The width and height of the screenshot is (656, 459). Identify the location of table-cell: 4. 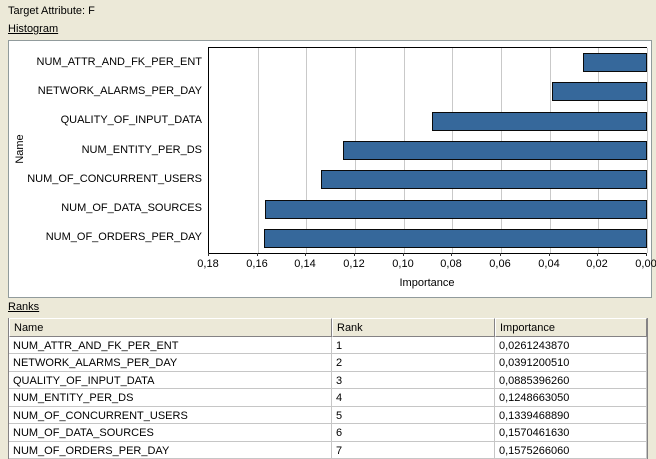
(413, 397).